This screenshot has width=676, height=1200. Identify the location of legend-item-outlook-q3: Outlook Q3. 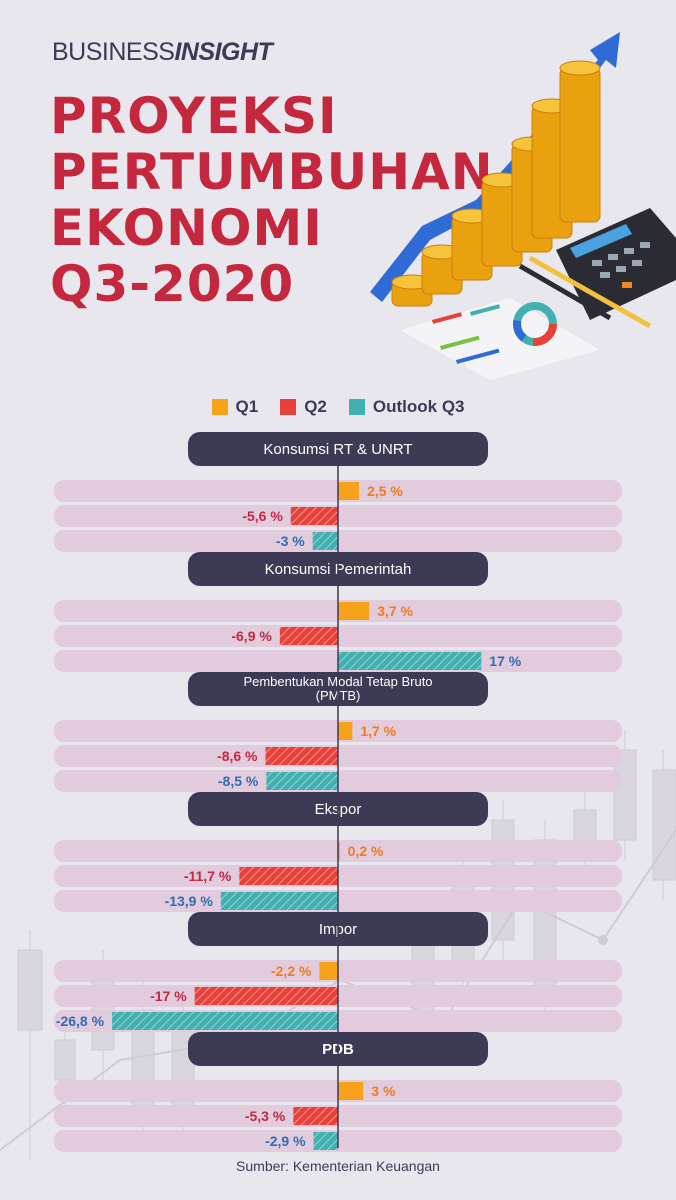
(406, 407).